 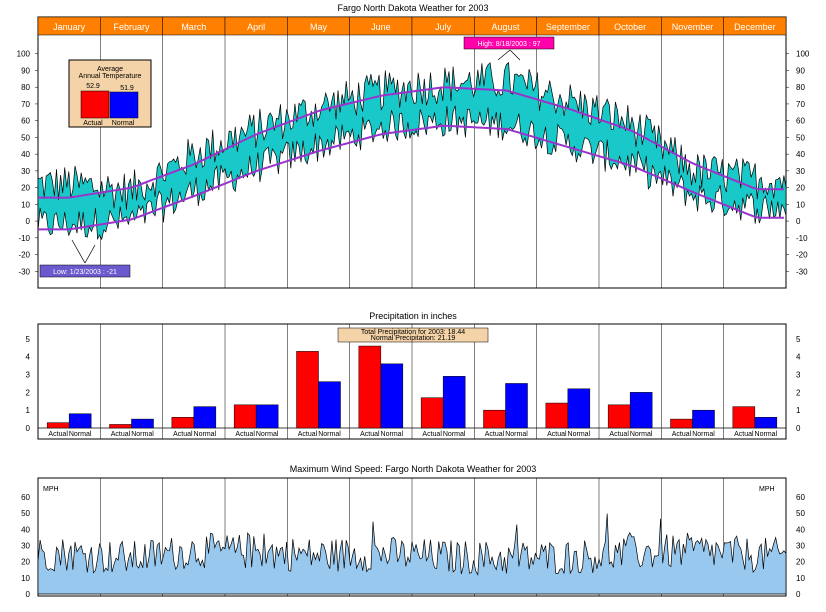 What do you see at coordinates (193, 27) in the screenshot?
I see `month-label: March` at bounding box center [193, 27].